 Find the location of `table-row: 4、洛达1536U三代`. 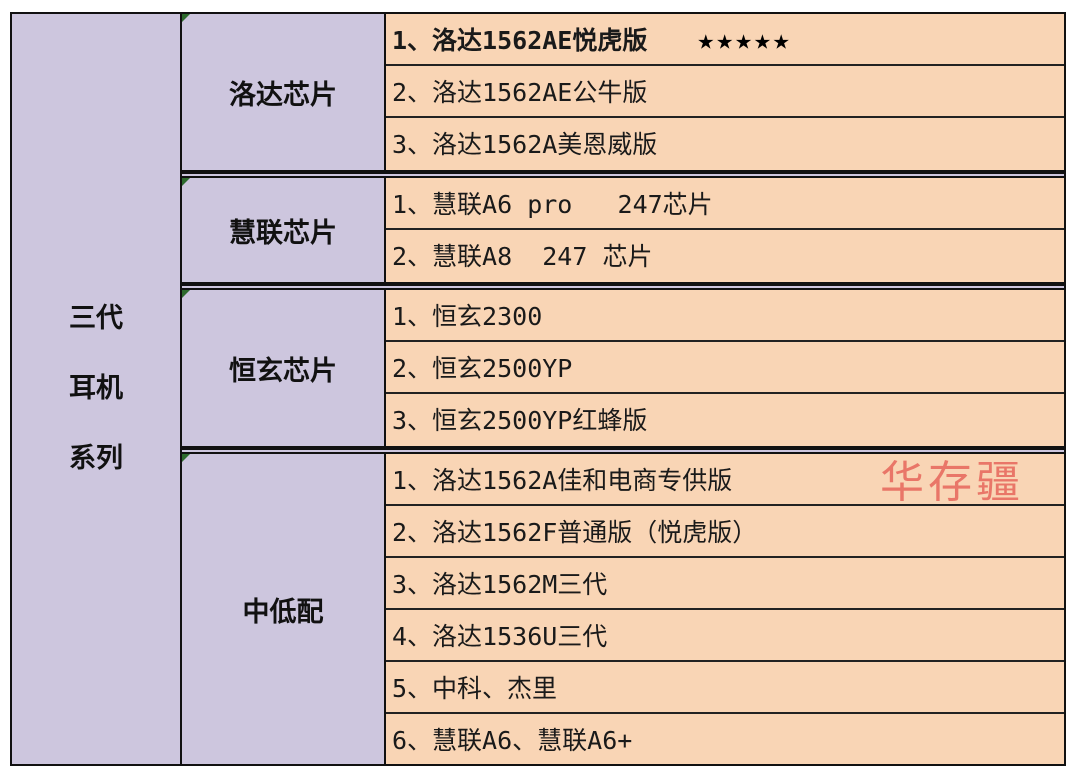

table-row: 4、洛达1536U三代 is located at coordinates (725, 636).